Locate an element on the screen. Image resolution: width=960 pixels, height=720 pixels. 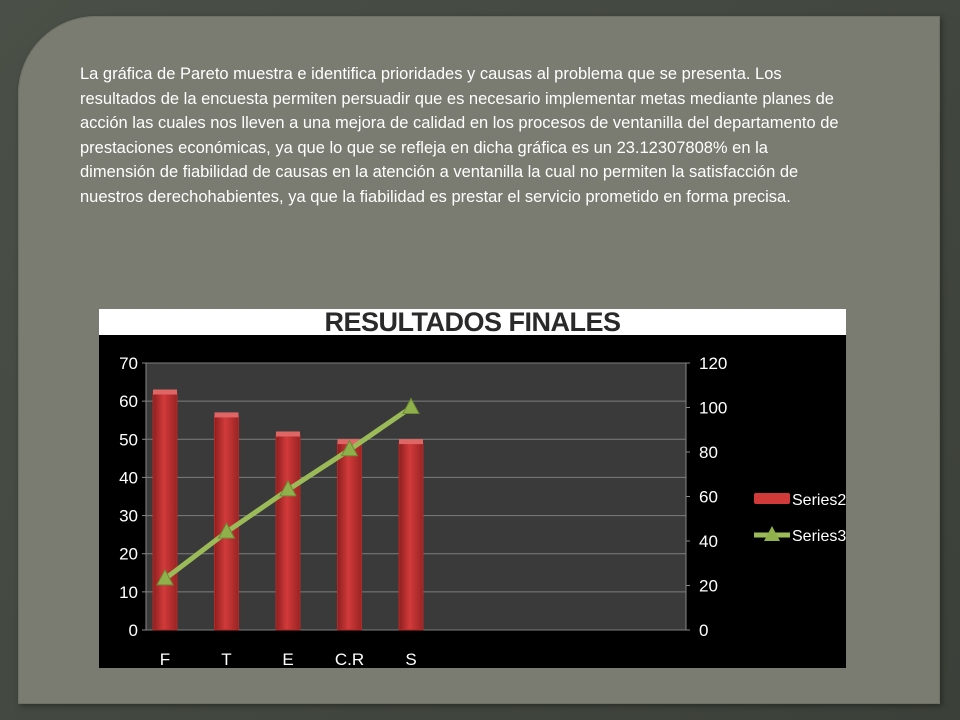
legend-label: Series2 is located at coordinates (819, 500).